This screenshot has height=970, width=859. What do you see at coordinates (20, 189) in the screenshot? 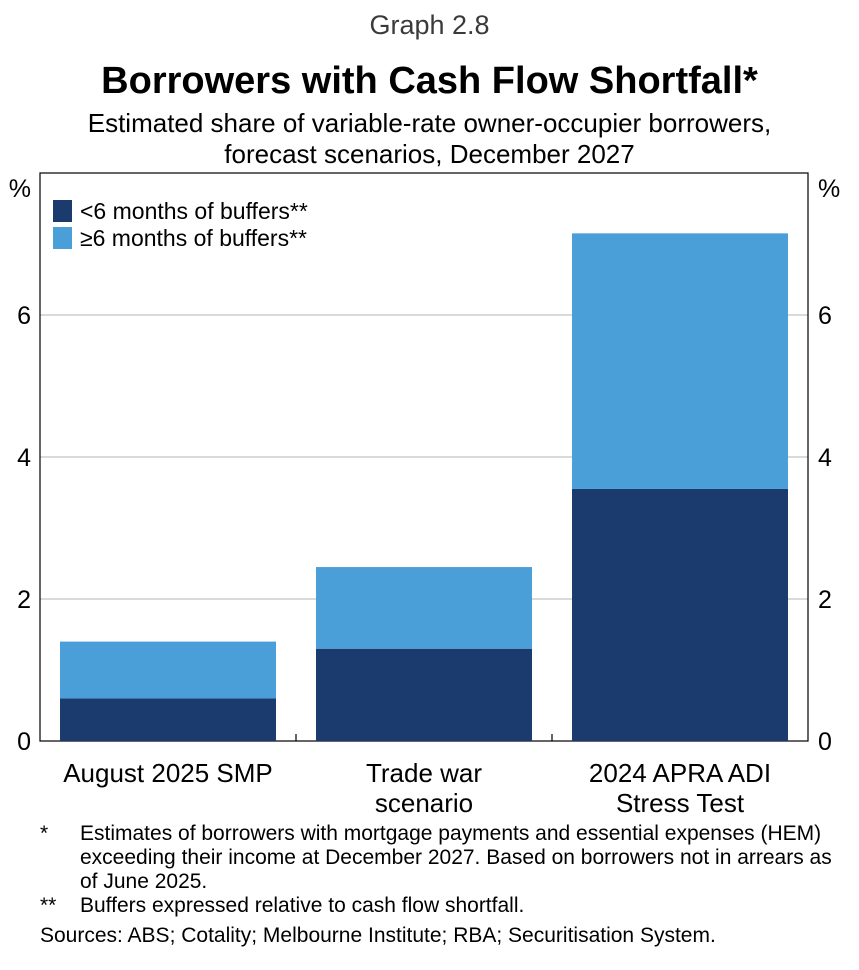
I see `y-unit-left: %` at bounding box center [20, 189].